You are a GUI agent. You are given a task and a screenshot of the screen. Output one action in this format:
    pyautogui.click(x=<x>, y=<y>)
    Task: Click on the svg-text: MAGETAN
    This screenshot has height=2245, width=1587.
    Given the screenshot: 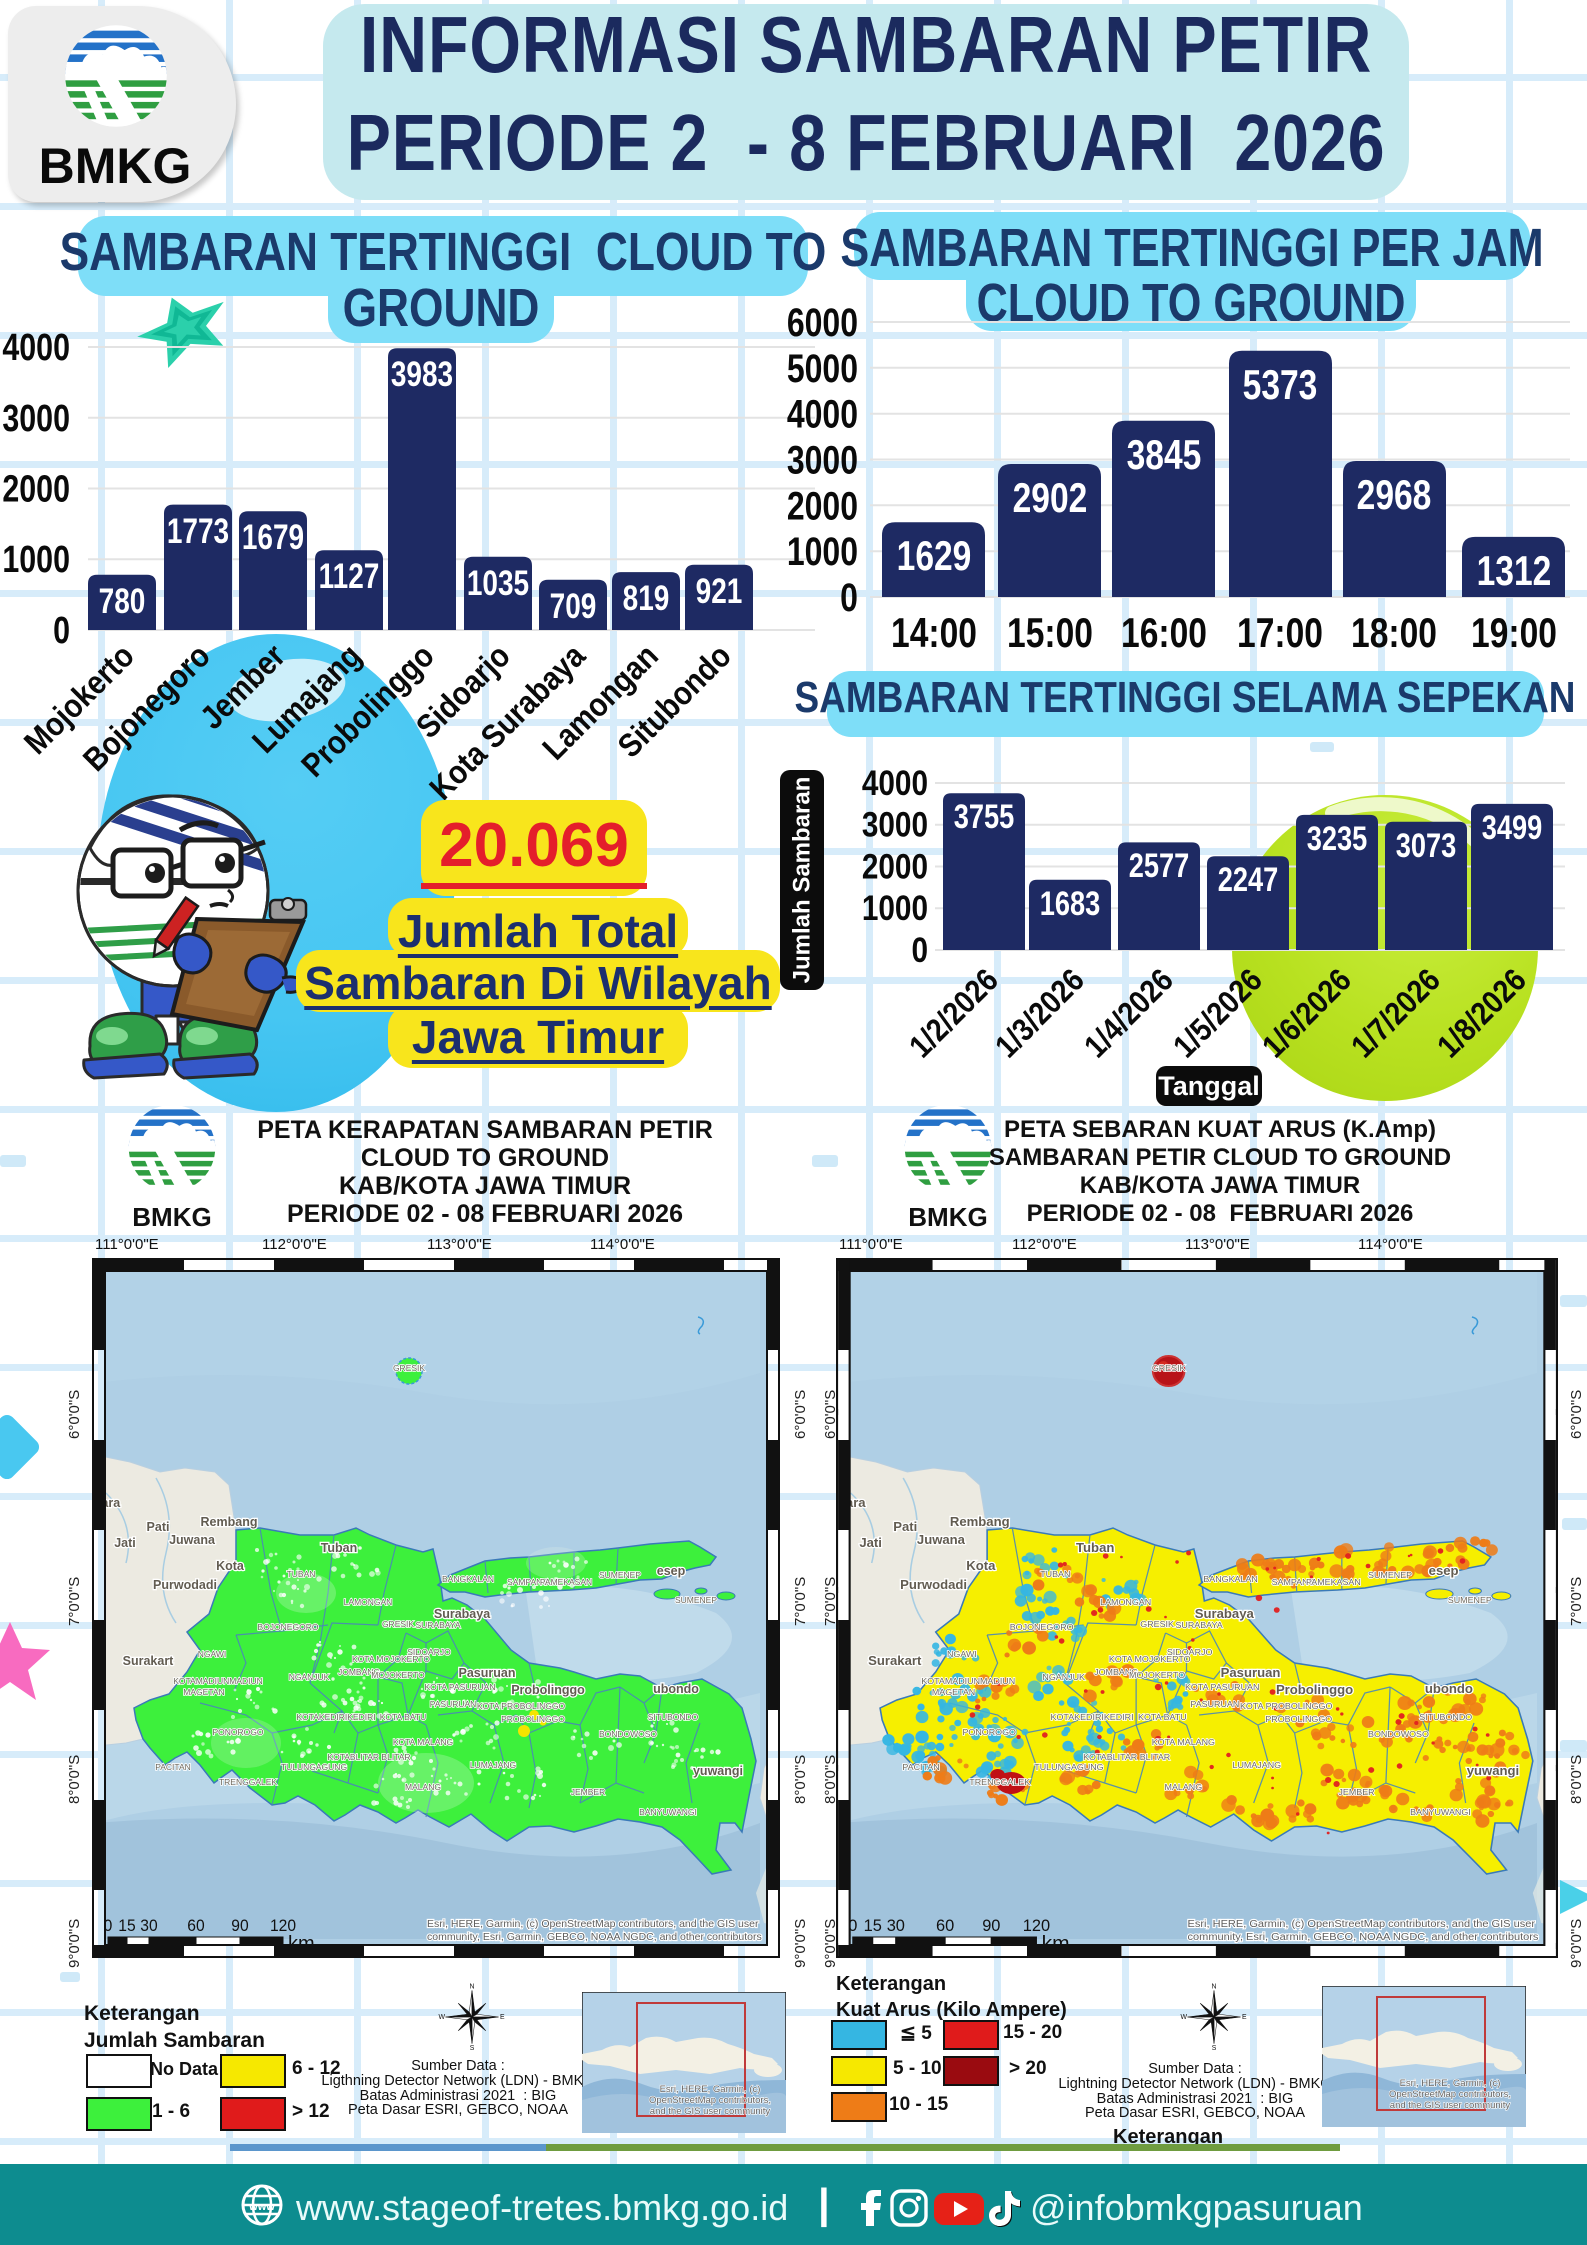 What is the action you would take?
    pyautogui.click(x=953, y=1692)
    